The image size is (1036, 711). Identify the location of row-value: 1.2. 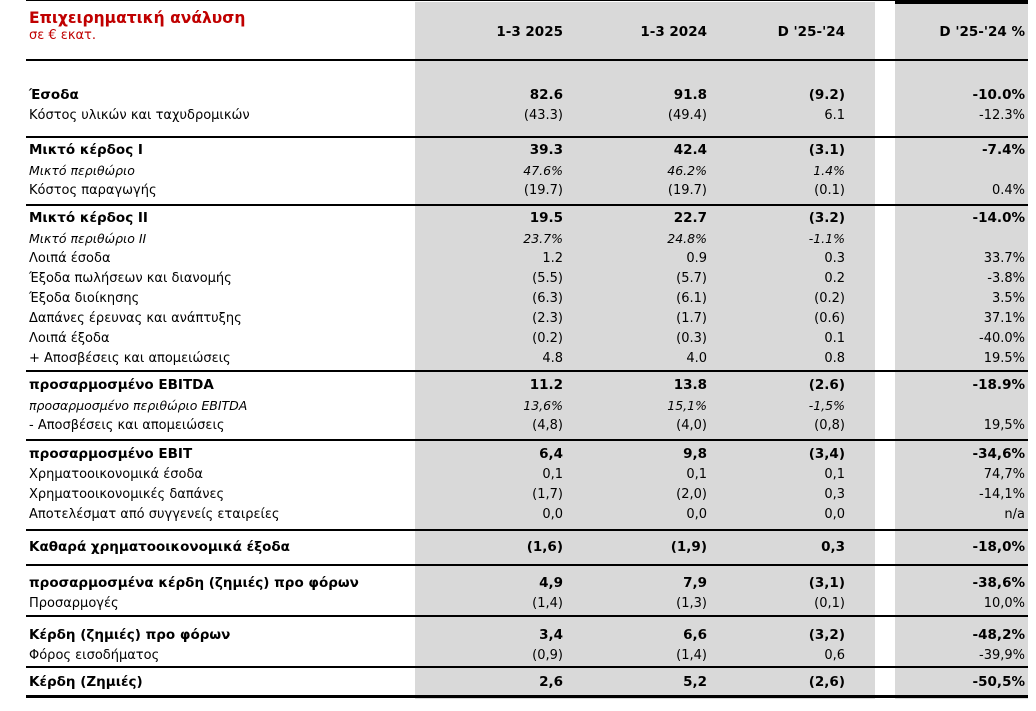
(552, 258).